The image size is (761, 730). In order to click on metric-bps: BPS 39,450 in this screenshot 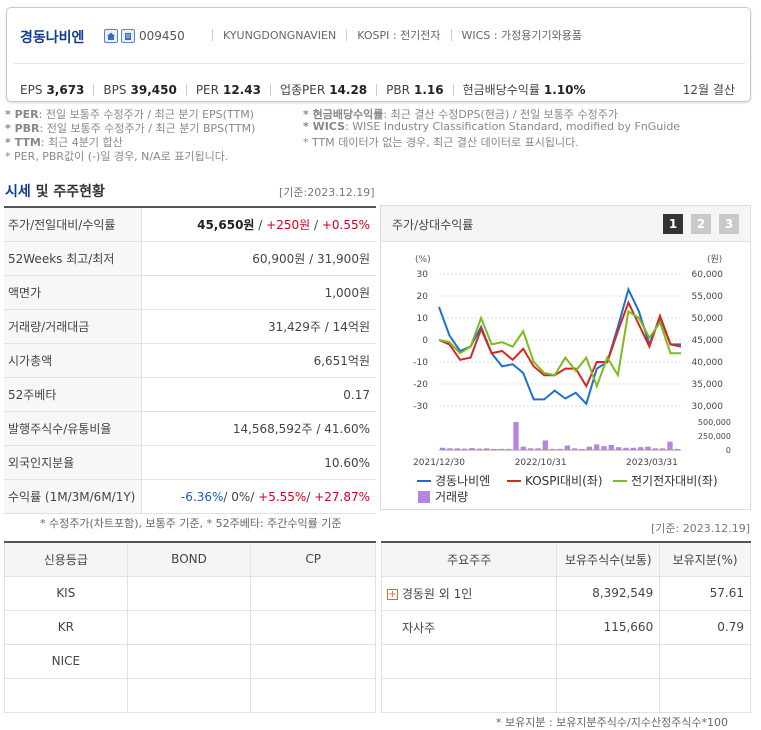, I will do `click(140, 89)`.